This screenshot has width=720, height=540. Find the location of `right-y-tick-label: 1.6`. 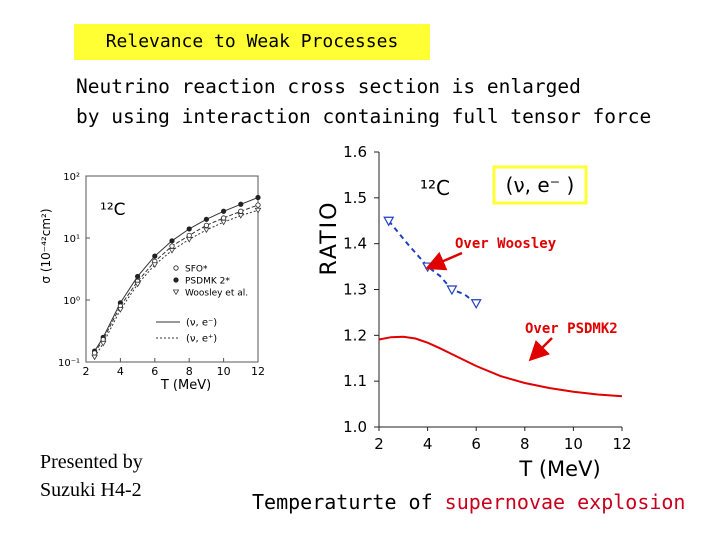

right-y-tick-label: 1.6 is located at coordinates (355, 152).